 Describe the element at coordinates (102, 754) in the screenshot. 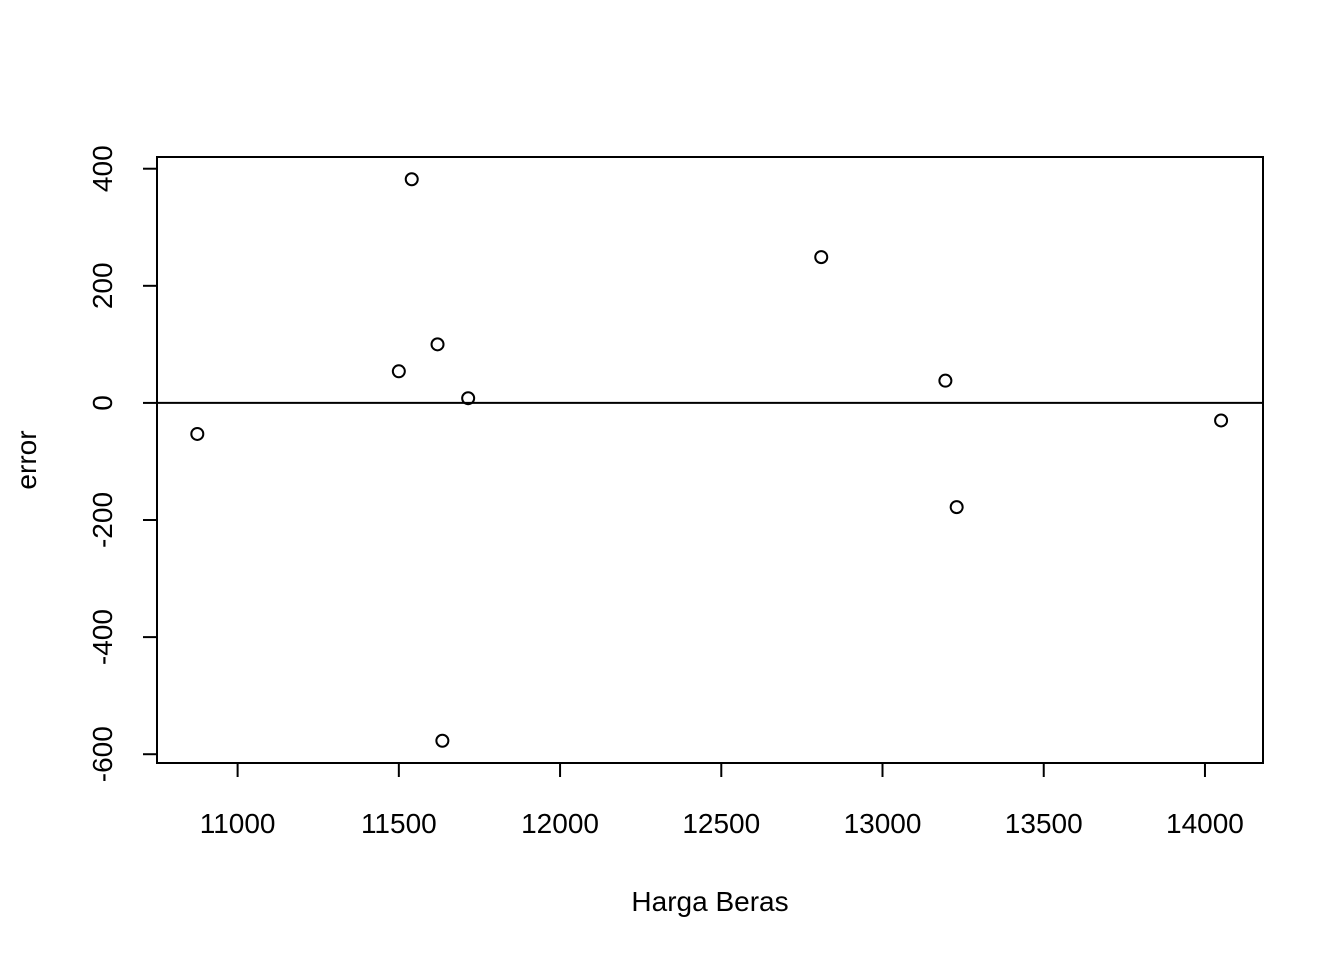

I see `y-tick-label: -600` at that location.